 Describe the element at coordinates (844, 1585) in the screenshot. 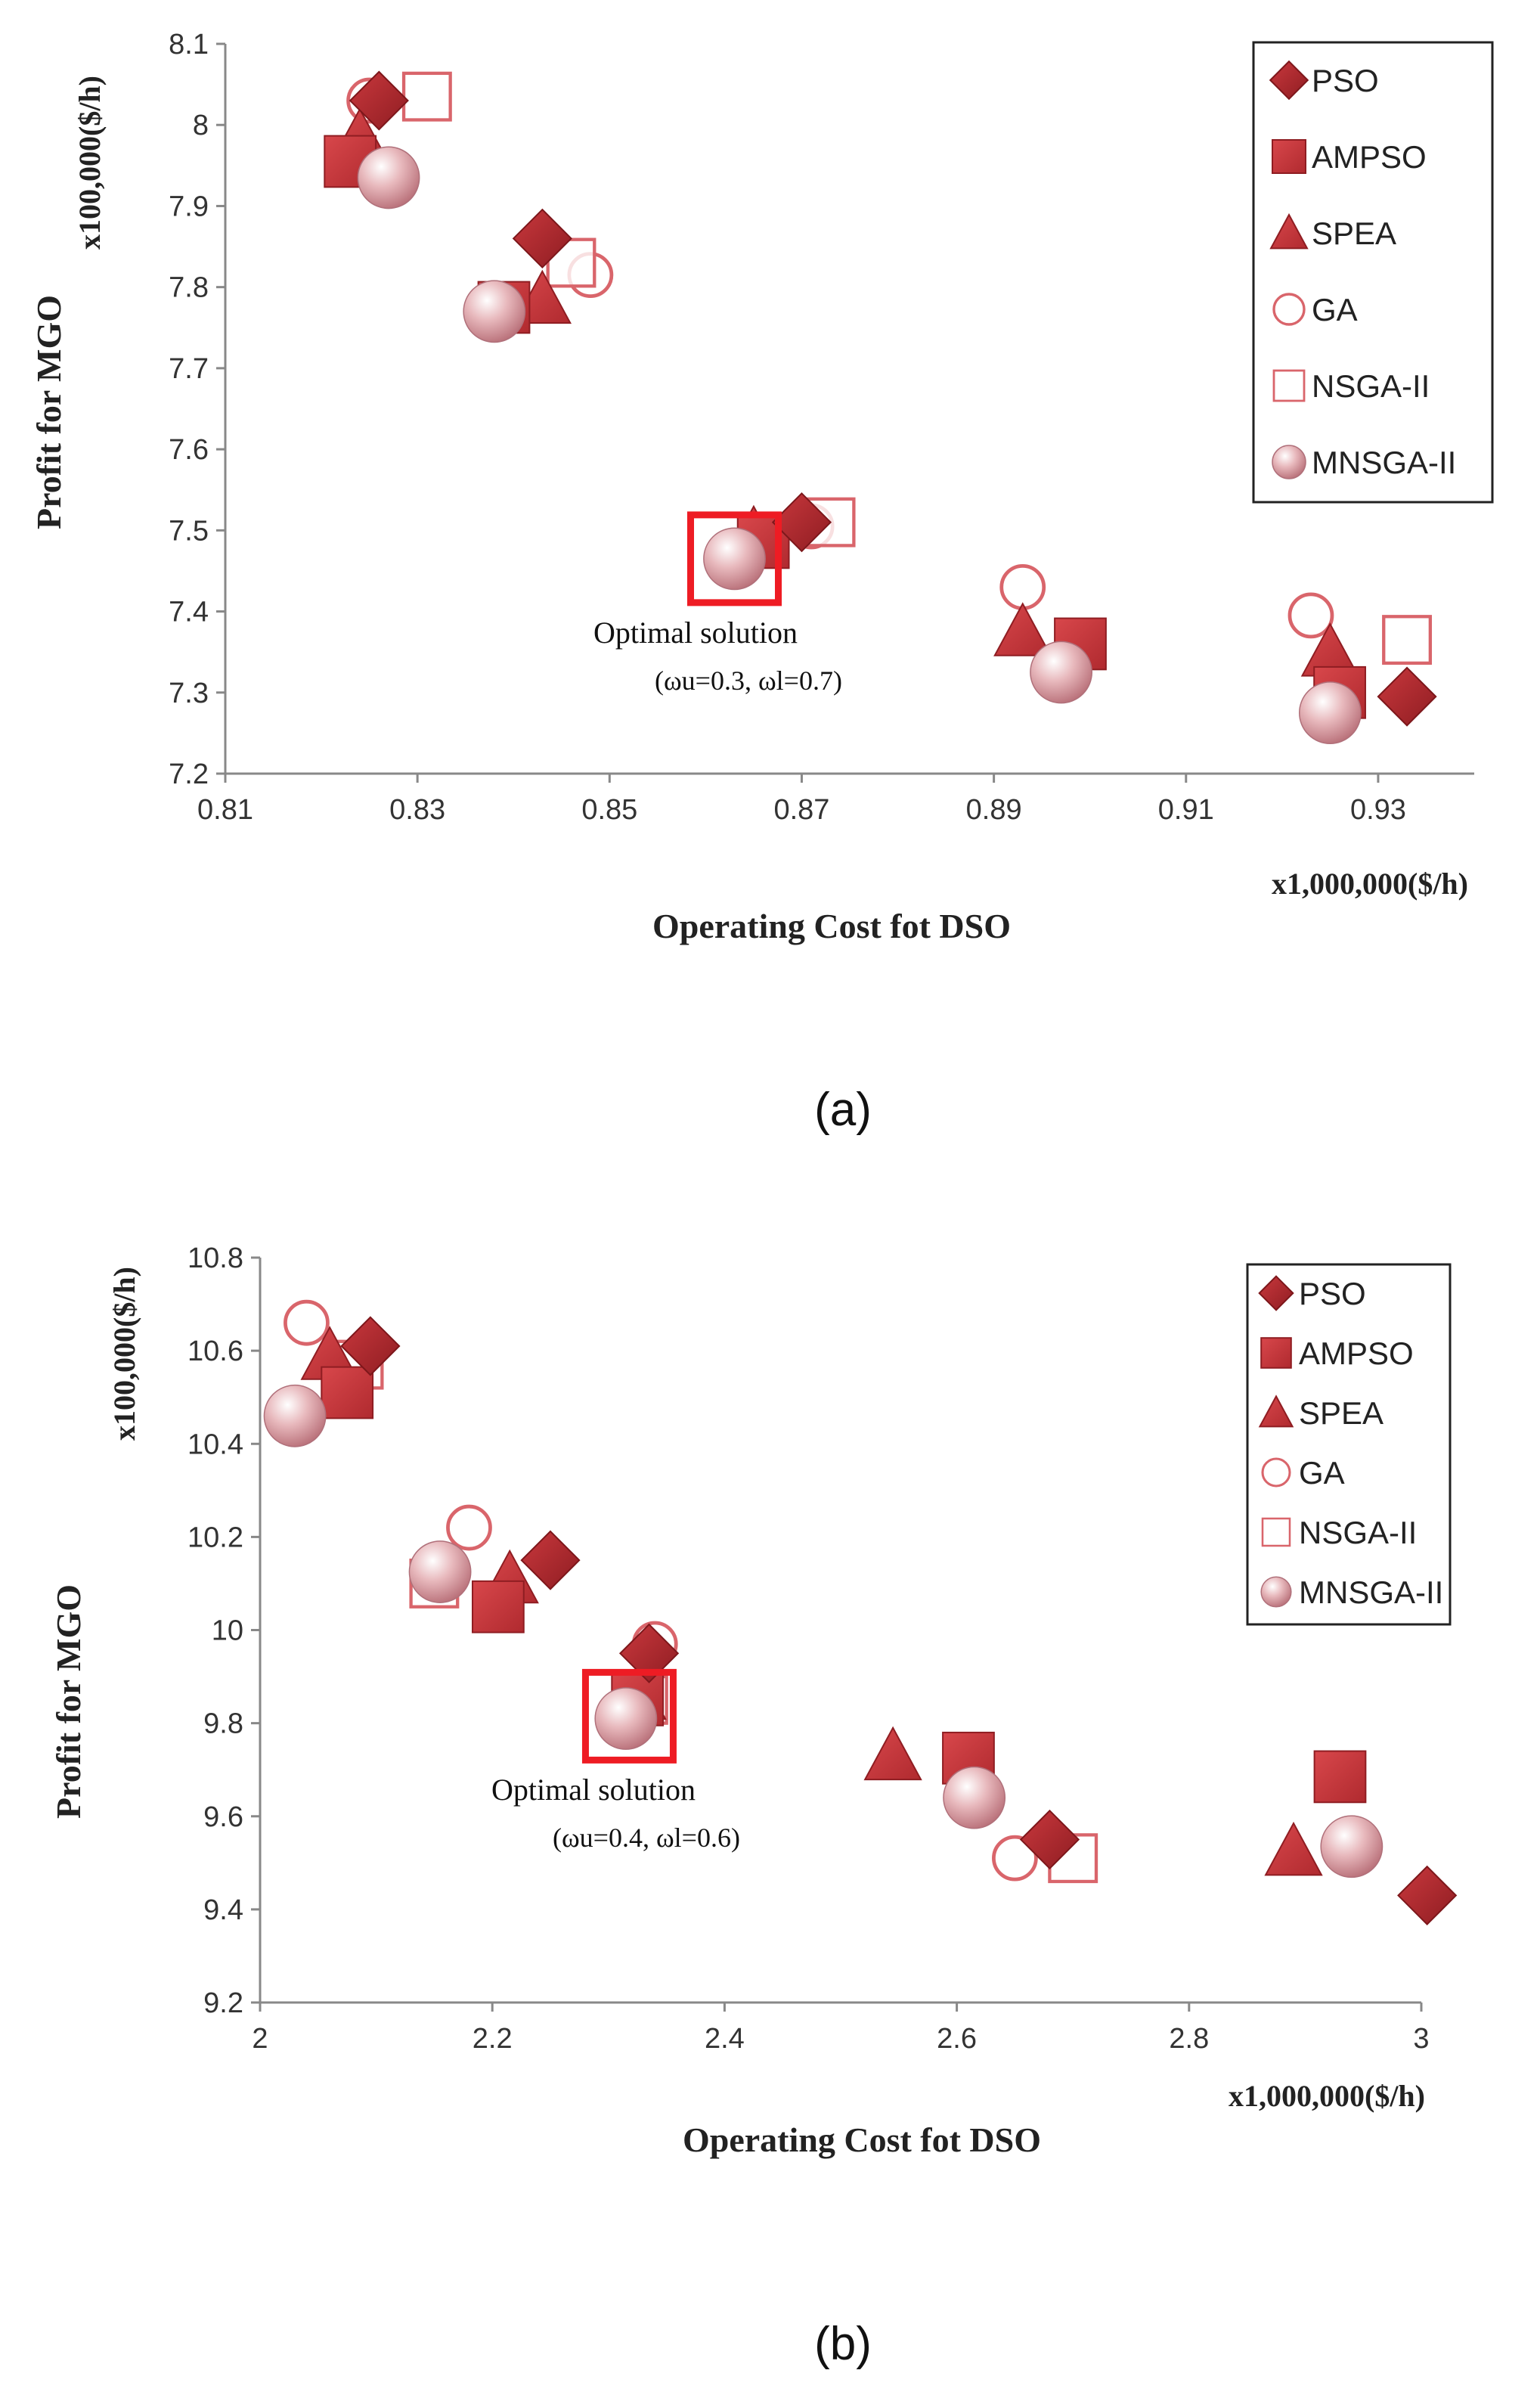

I see `series-ampso` at that location.